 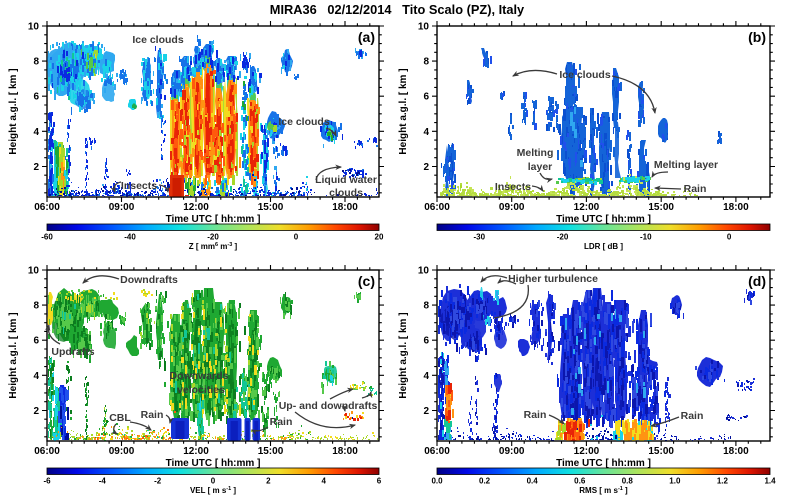 I want to click on svg-text: Melting layer, so click(x=686, y=165).